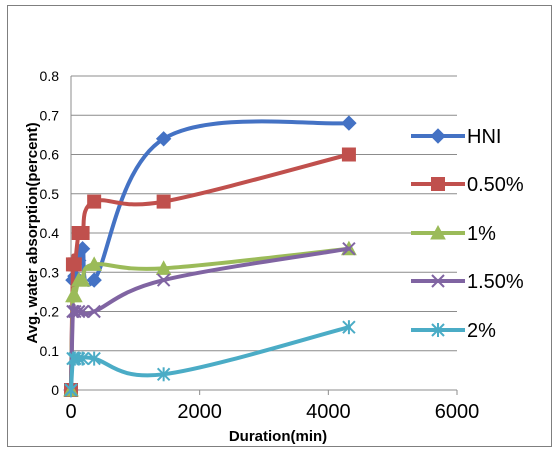  I want to click on y-tick-label: 0.8, so click(50, 76).